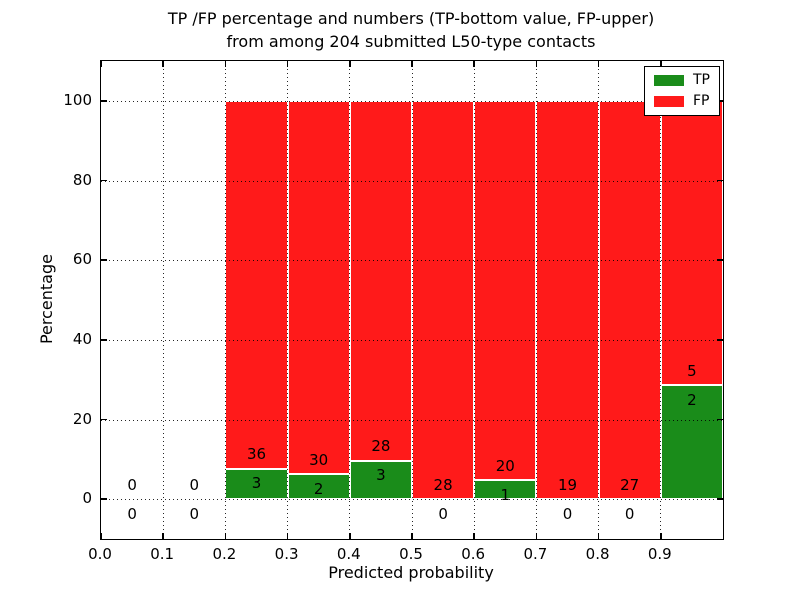  What do you see at coordinates (630, 484) in the screenshot?
I see `bar-count-fp: 27` at bounding box center [630, 484].